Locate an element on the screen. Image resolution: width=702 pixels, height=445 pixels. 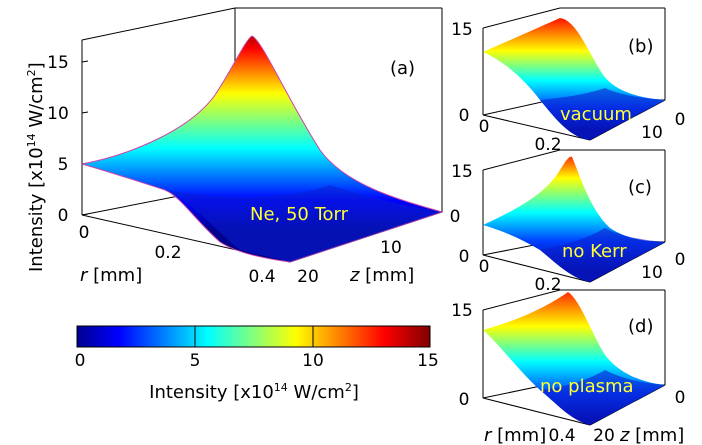
panel-d-ztick-0: 0 is located at coordinates (464, 400).